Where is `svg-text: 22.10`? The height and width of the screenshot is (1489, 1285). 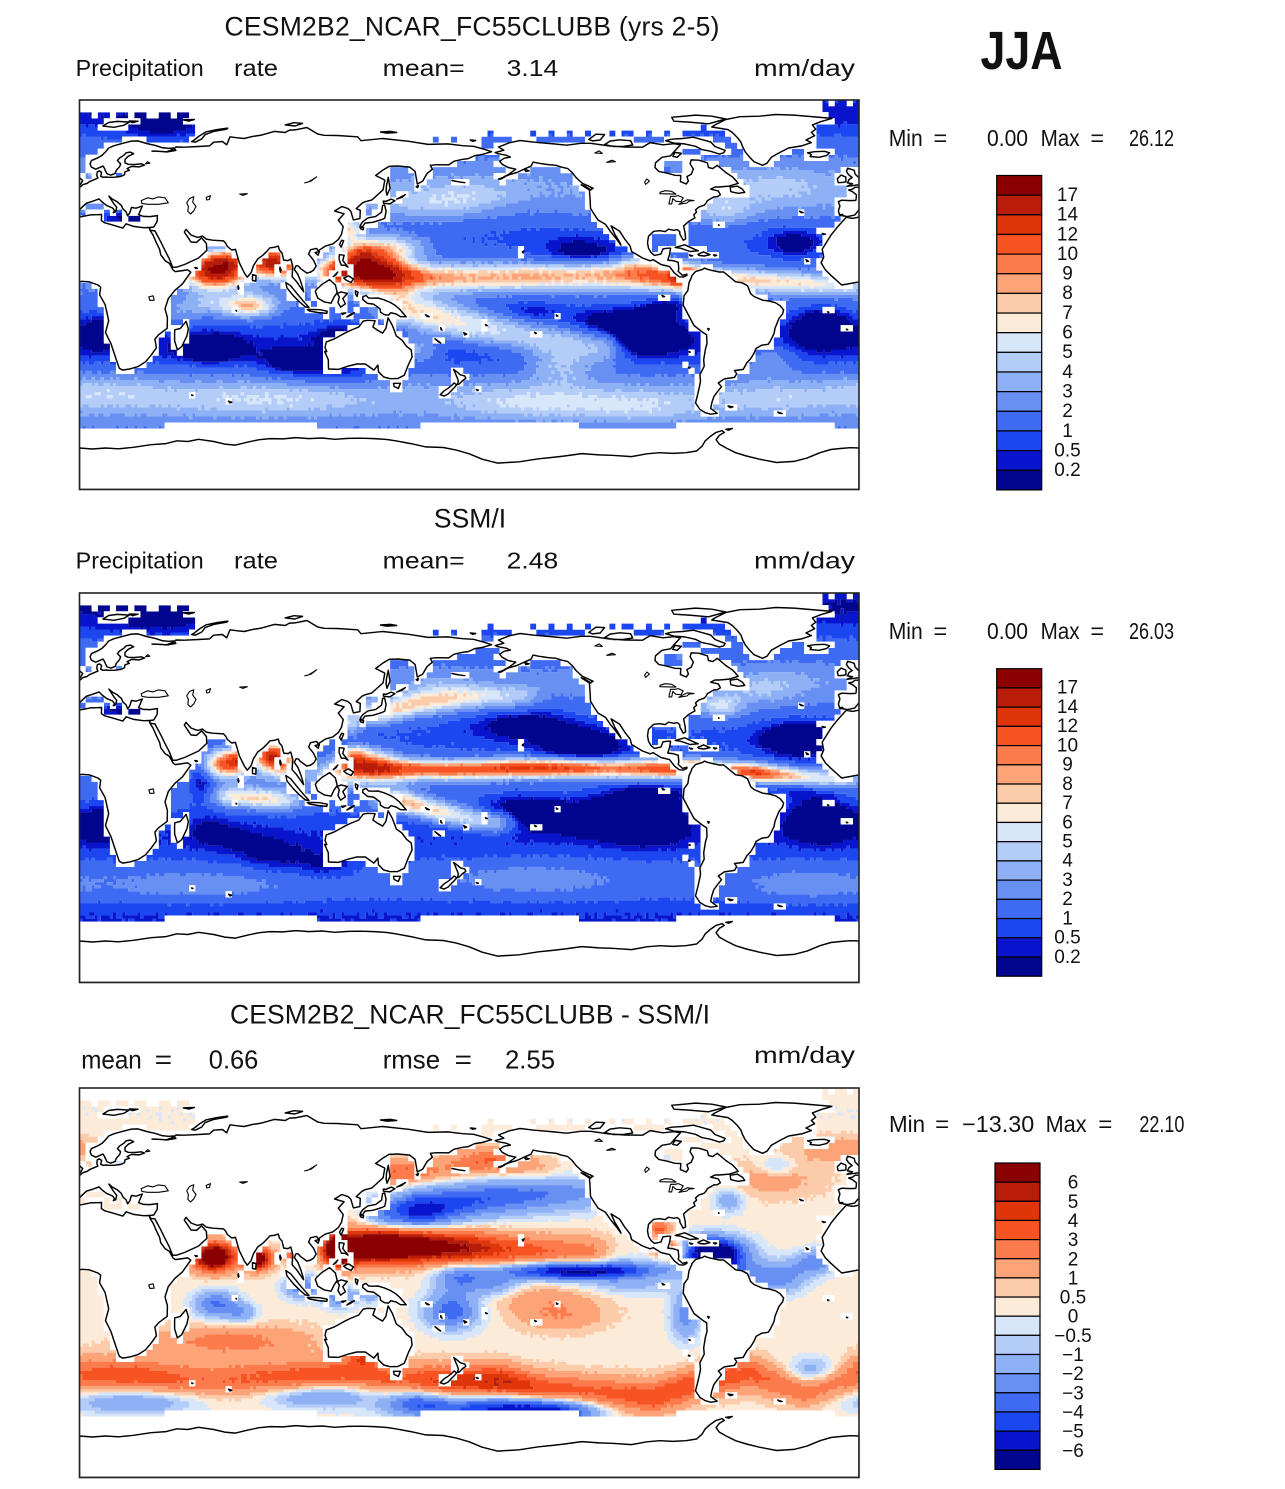
svg-text: 22.10 is located at coordinates (1161, 1124).